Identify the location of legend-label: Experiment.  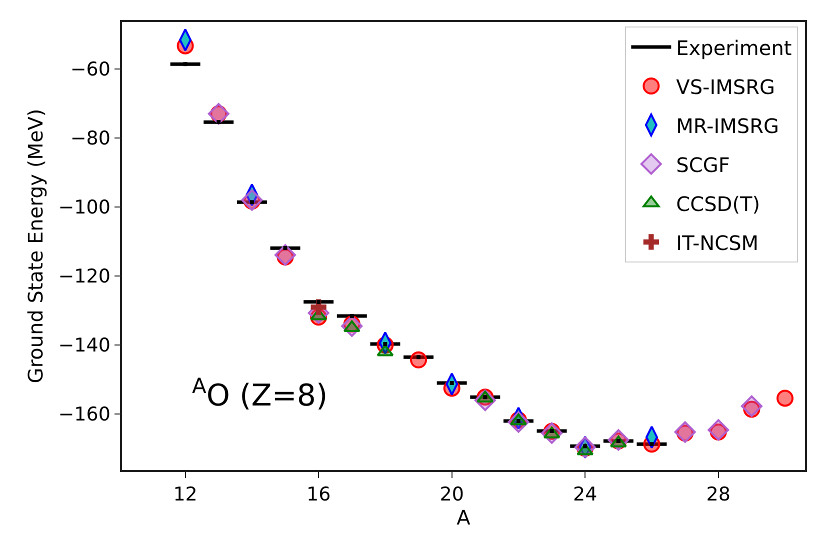
(734, 48).